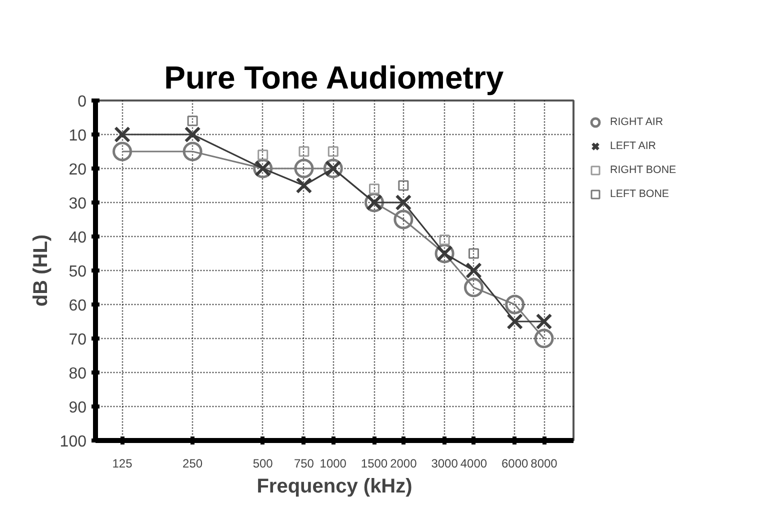  I want to click on legend-label: RIGHT AIR, so click(637, 122).